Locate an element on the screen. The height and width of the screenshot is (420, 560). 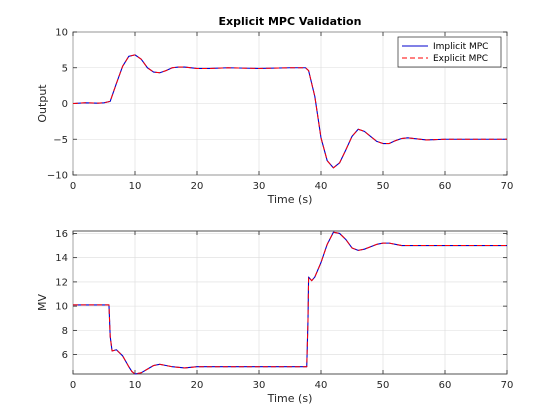
y-axis-label: MV is located at coordinates (42, 302).